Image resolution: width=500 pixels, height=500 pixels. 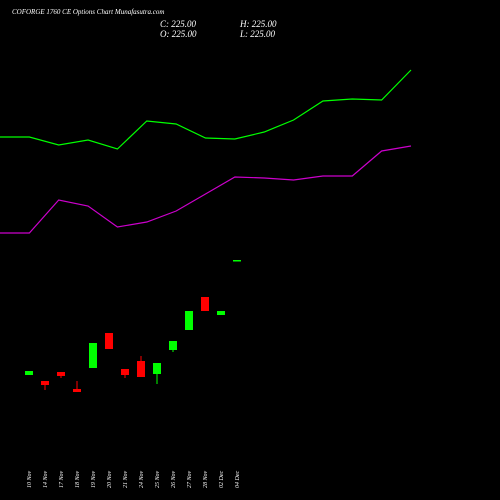 I want to click on x-tick-label: 20 Nov, so click(x=110, y=479).